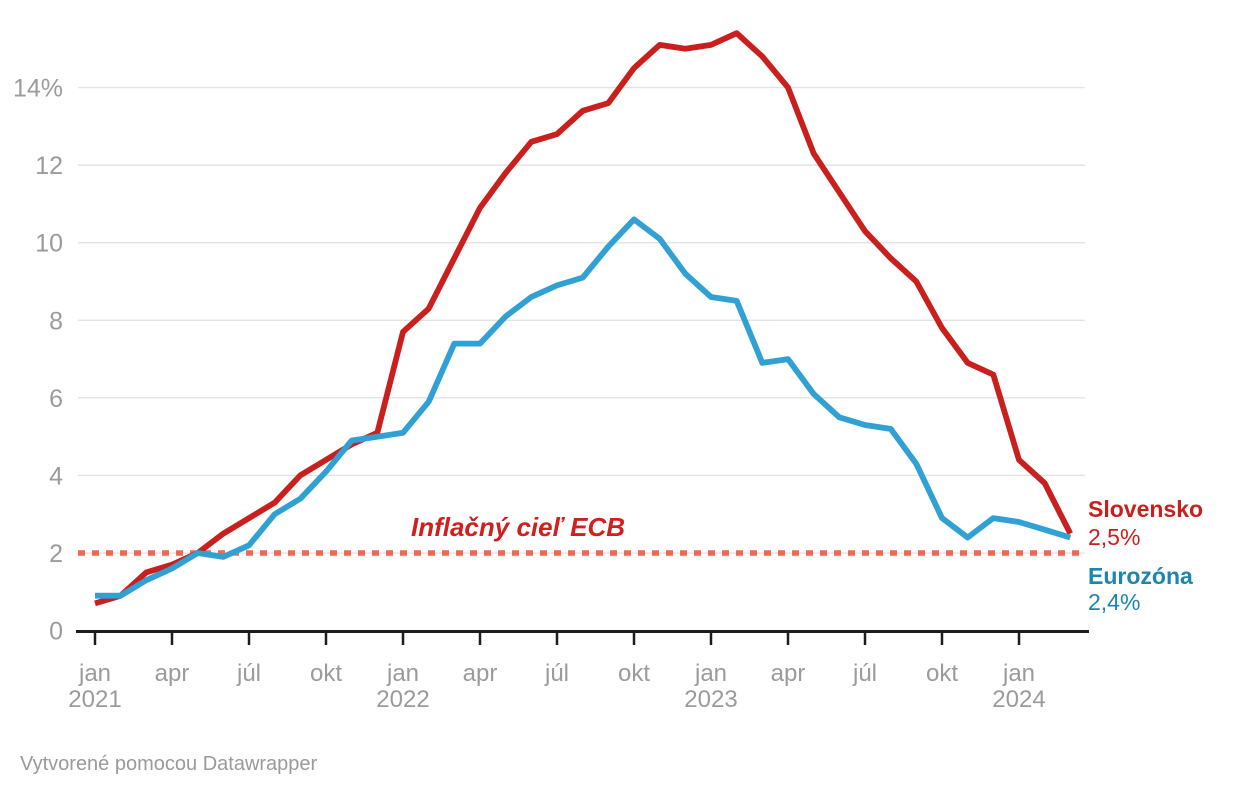 The width and height of the screenshot is (1240, 798). What do you see at coordinates (518, 527) in the screenshot?
I see `ecb-target-annotation: Inflačný cieľ ECB` at bounding box center [518, 527].